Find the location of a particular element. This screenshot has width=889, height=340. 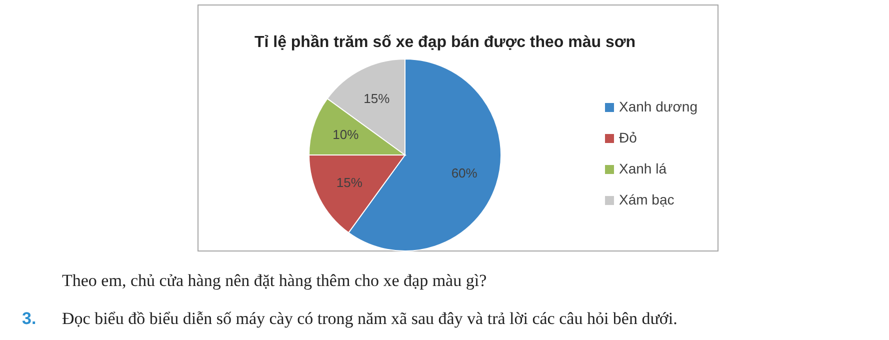

legend-label: Xanh dương is located at coordinates (658, 106).